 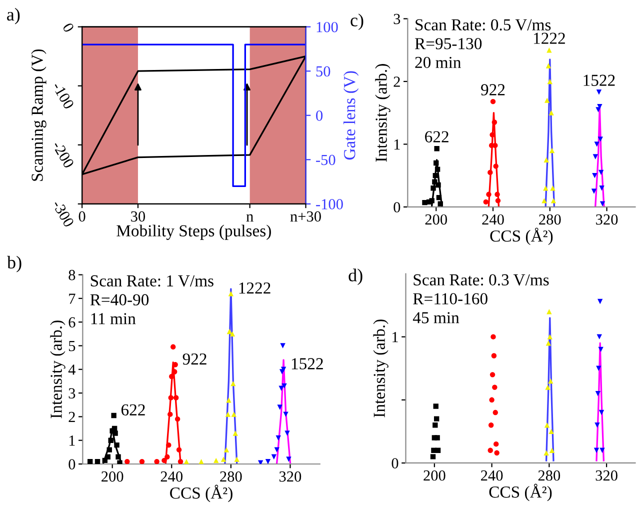 What do you see at coordinates (193, 232) in the screenshot?
I see `x-axis-title: Mobility Steps (pulses)` at bounding box center [193, 232].